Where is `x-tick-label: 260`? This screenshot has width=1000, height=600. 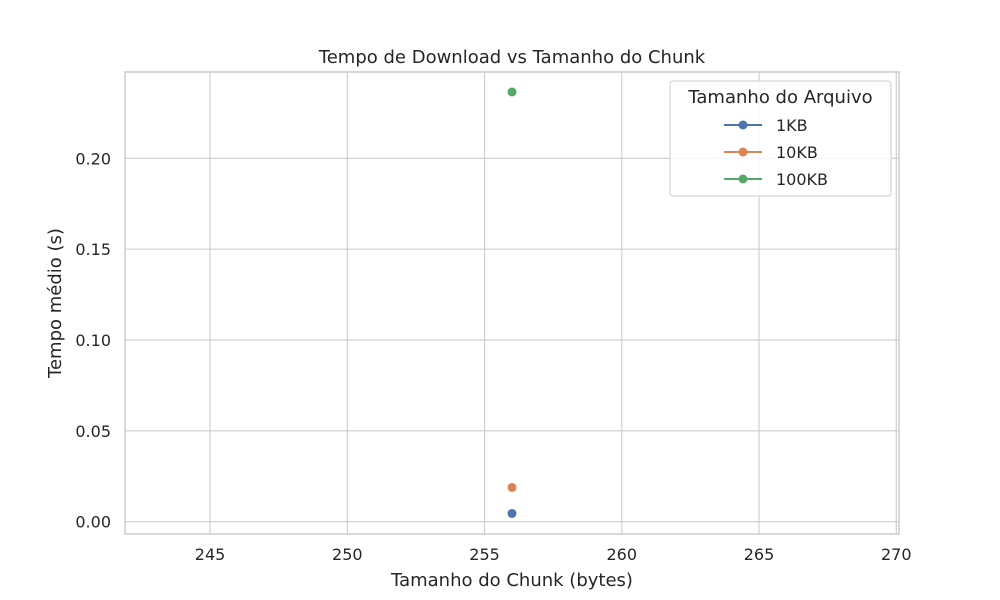
x-tick-label: 260 is located at coordinates (622, 554).